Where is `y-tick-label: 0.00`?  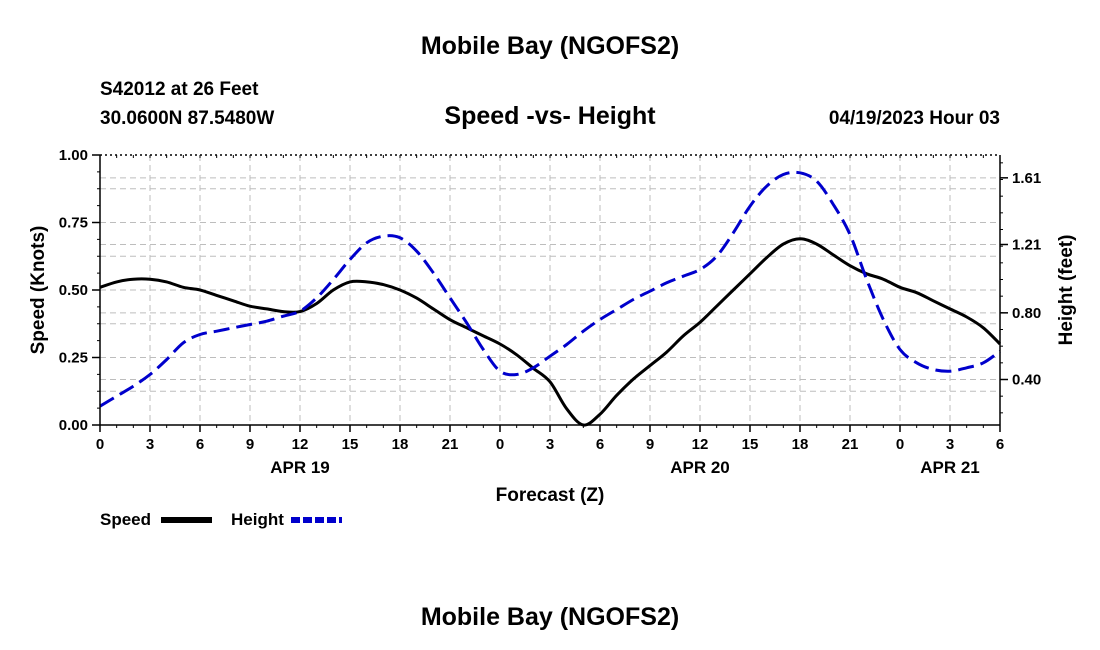 y-tick-label: 0.00 is located at coordinates (73, 425).